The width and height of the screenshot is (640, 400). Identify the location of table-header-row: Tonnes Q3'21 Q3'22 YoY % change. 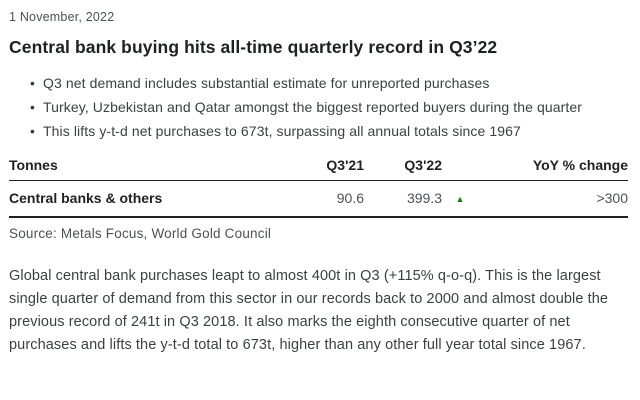
(318, 169).